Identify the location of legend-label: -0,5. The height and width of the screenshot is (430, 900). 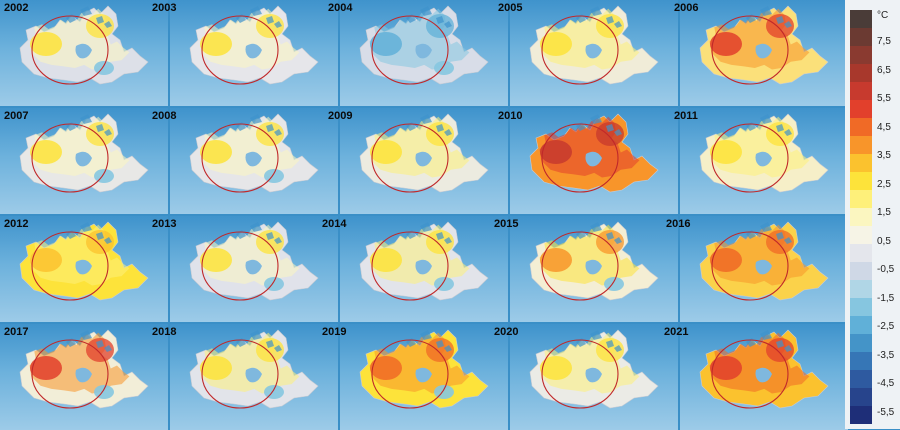
(886, 269).